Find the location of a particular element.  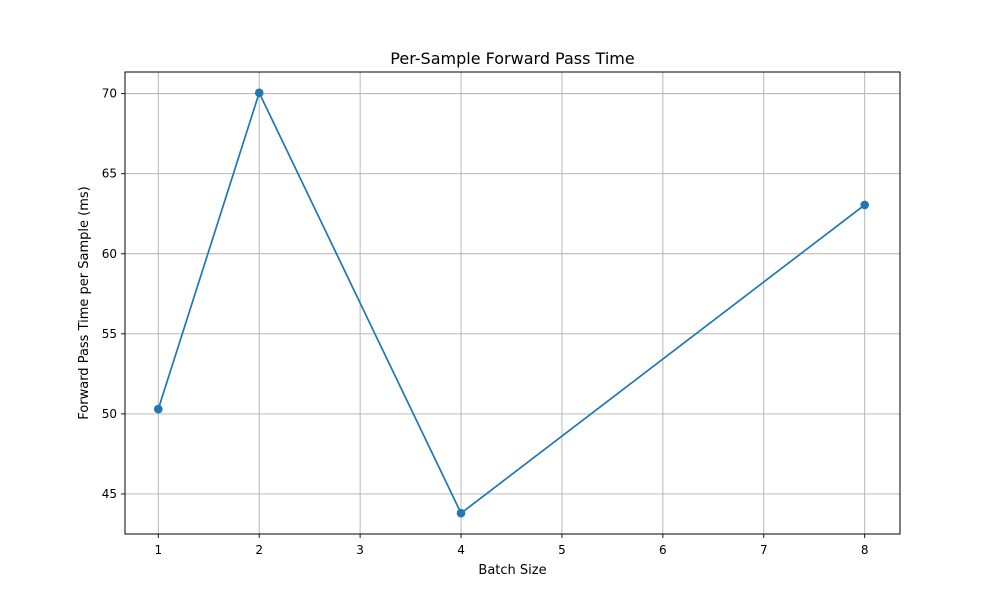

x-tick-label: 5 is located at coordinates (562, 550).